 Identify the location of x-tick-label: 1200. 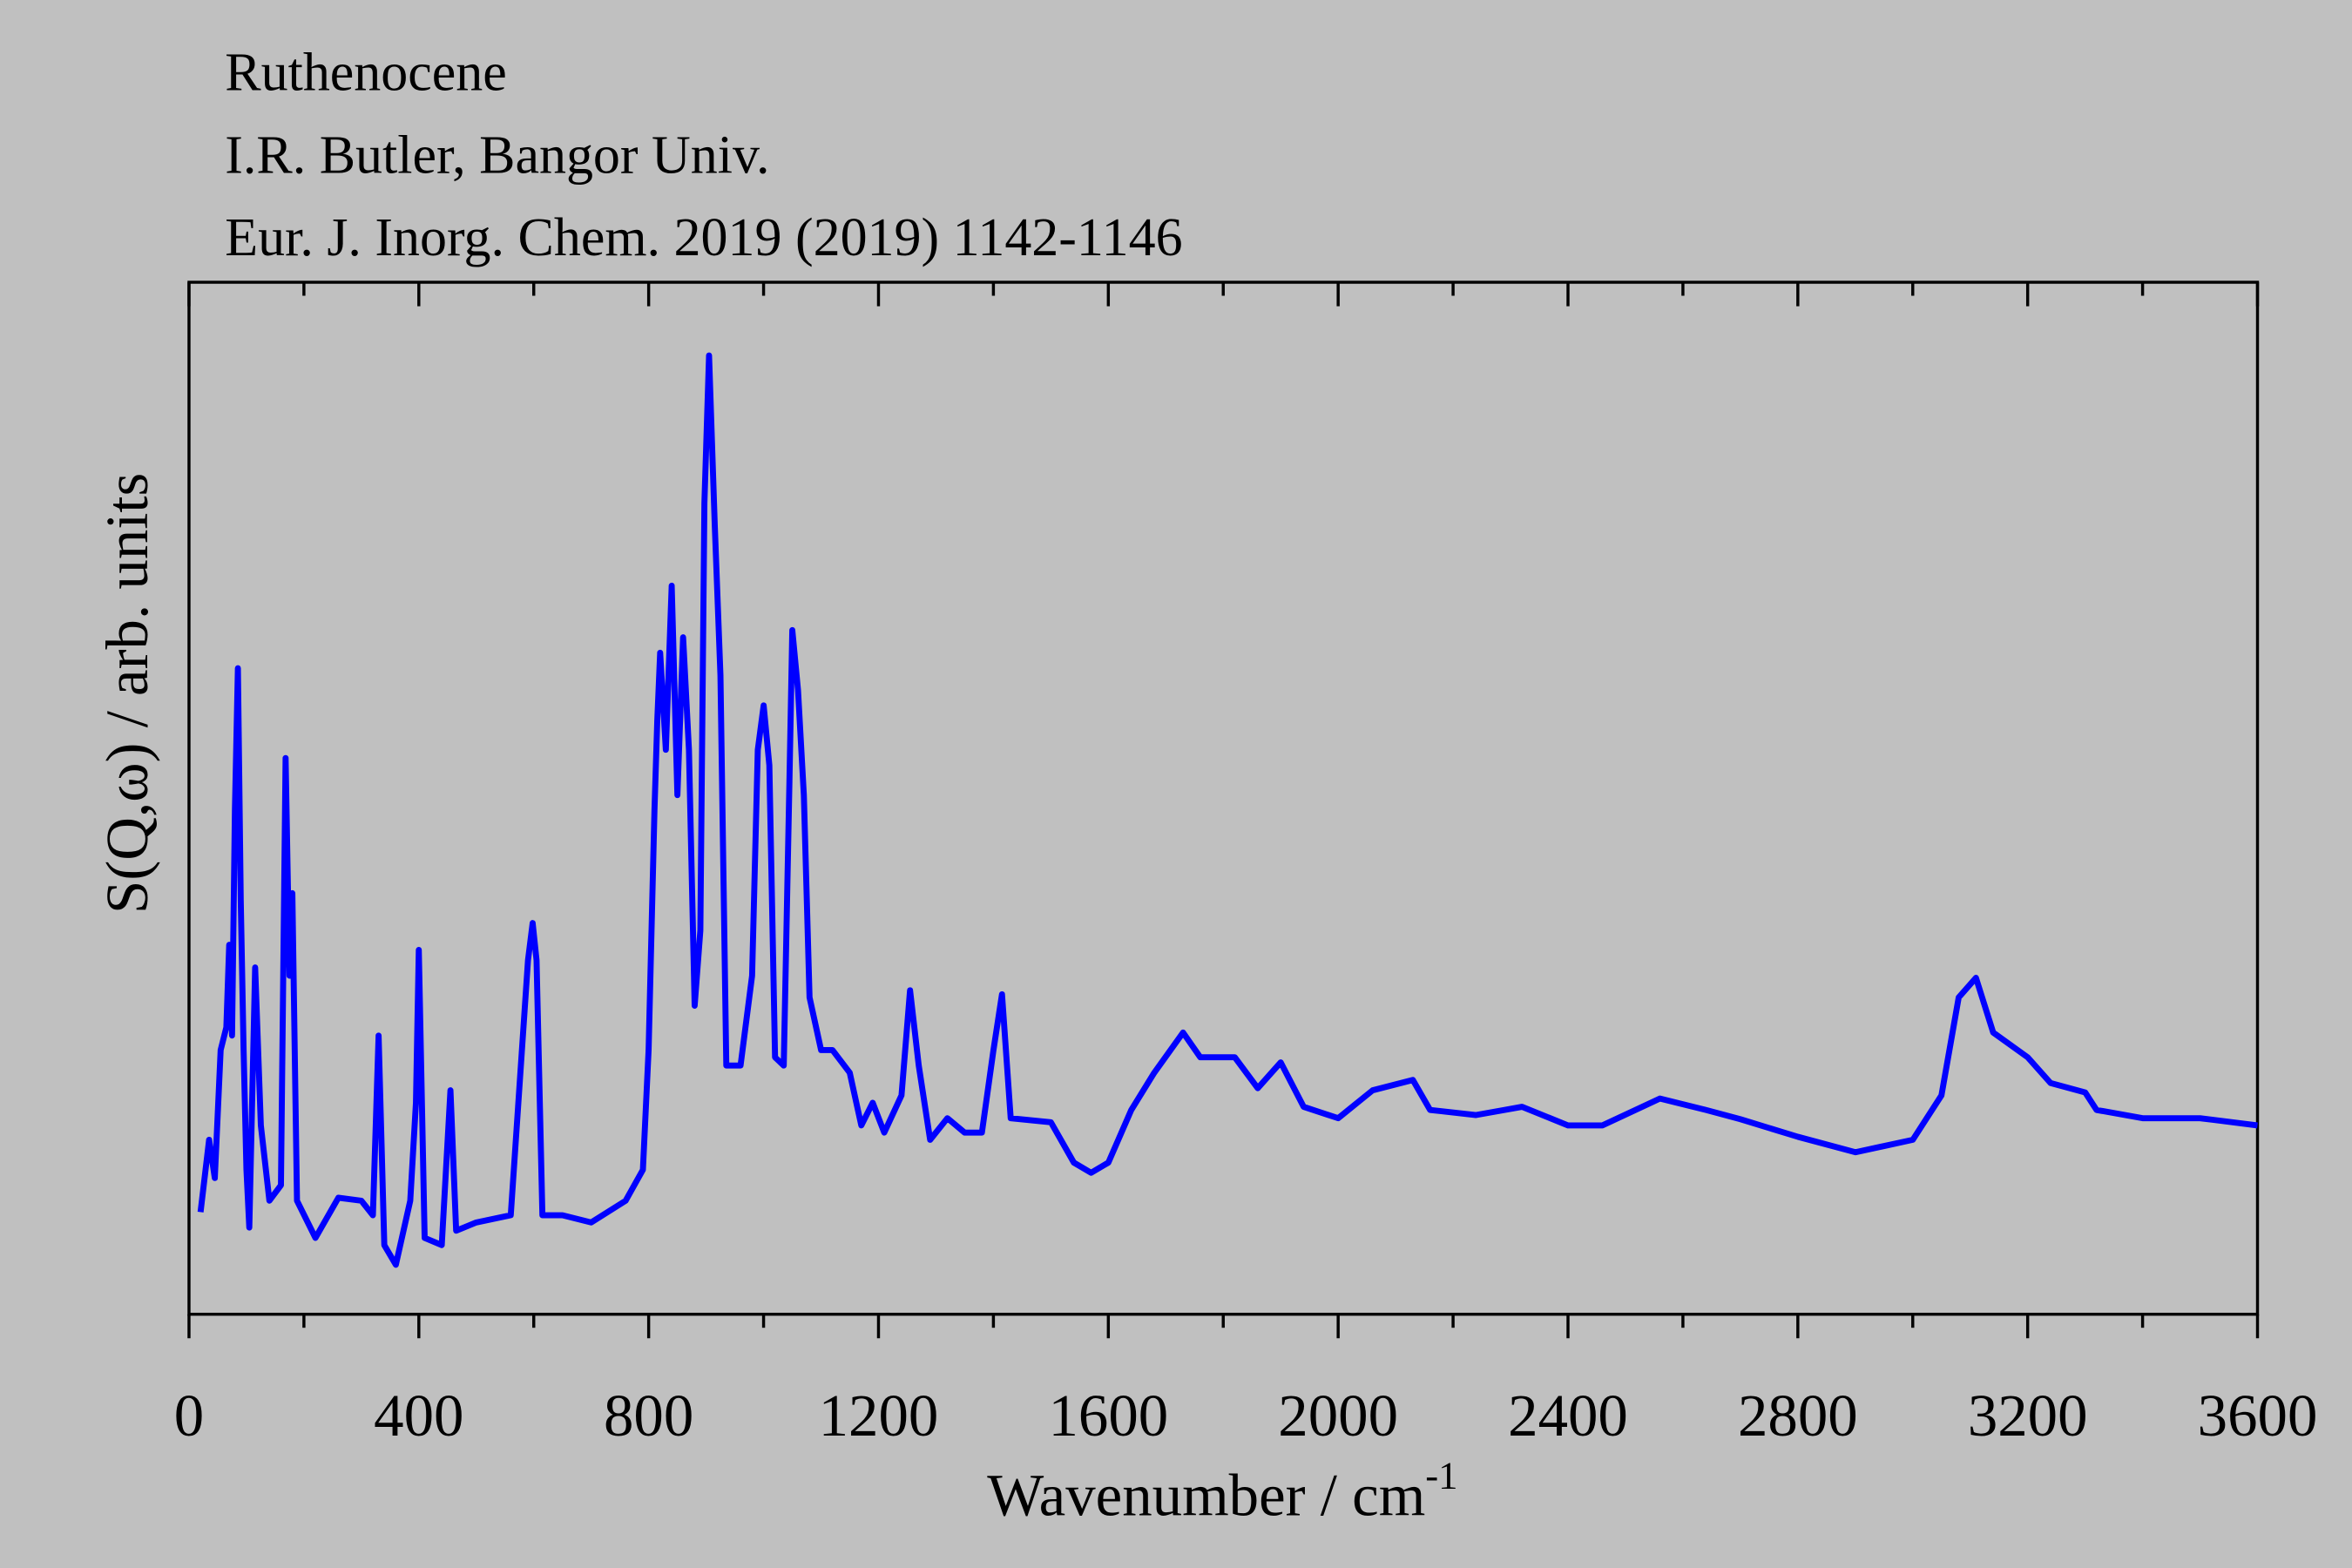
(879, 1415).